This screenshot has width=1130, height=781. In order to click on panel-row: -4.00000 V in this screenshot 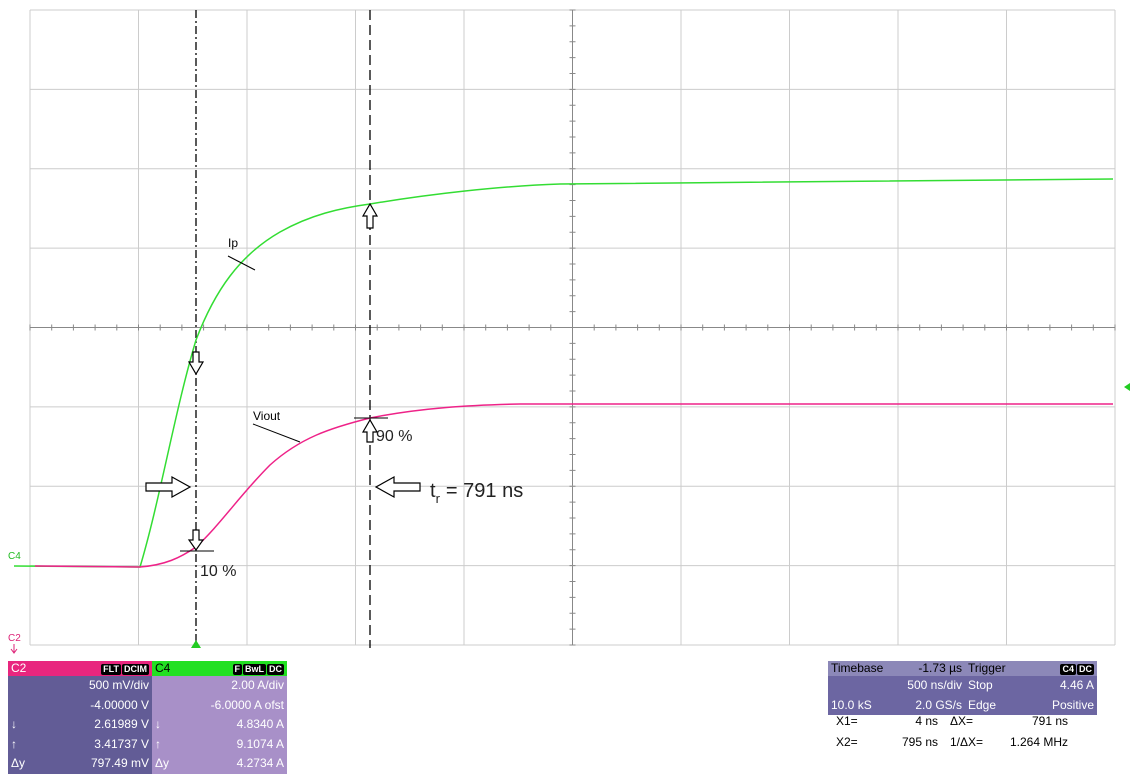, I will do `click(80, 706)`.